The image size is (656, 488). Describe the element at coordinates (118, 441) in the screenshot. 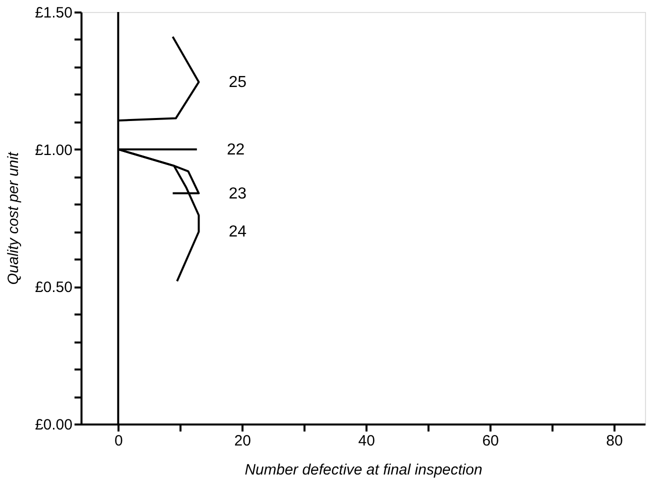

I see `x-tick-label: 0` at that location.